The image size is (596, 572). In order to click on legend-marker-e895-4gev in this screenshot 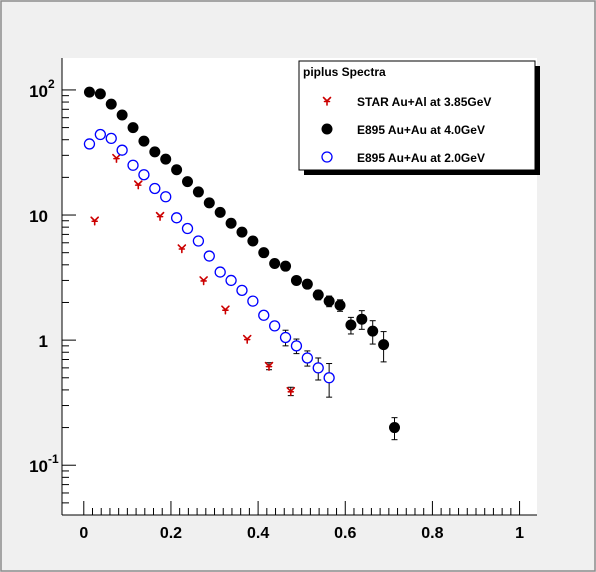, I will do `click(327, 129)`.